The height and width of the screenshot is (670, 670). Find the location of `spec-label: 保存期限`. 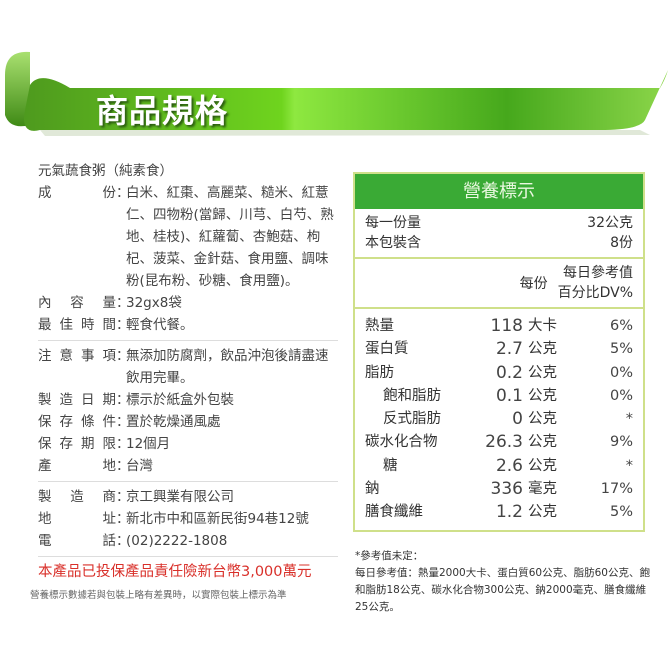

spec-label: 保存期限 is located at coordinates (77, 444).